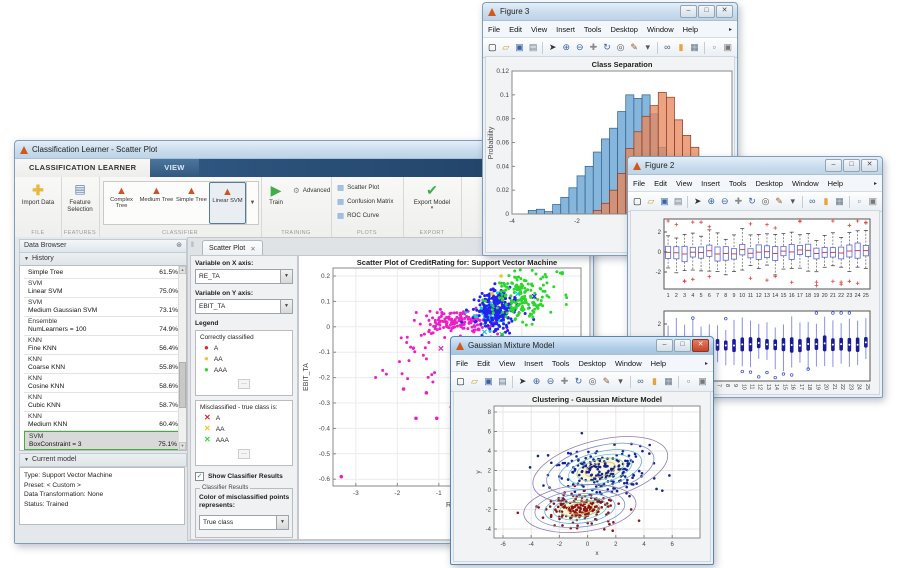 The width and height of the screenshot is (900, 568). Describe the element at coordinates (179, 245) in the screenshot. I see `panel-menu-icon: ⊛` at that location.